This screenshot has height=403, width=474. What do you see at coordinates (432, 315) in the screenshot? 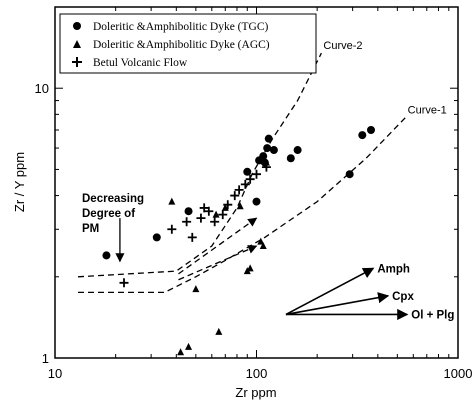
I see `mineral-vector-label: Ol + Plg` at bounding box center [432, 315].